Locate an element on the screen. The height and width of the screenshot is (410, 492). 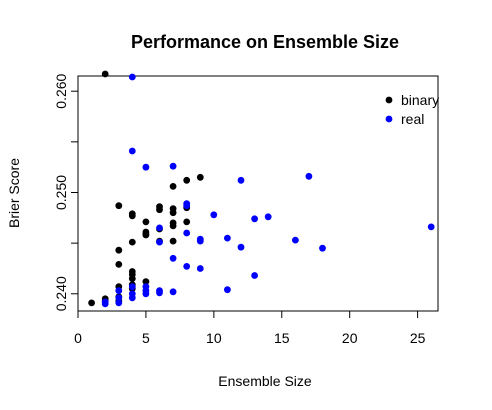
y-tick-label: 0.260 is located at coordinates (61, 90).